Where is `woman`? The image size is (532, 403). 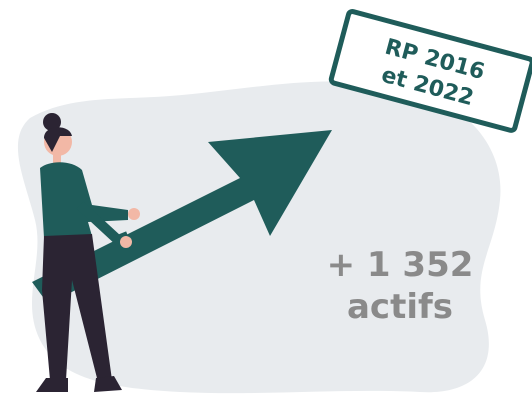 woman is located at coordinates (88, 252).